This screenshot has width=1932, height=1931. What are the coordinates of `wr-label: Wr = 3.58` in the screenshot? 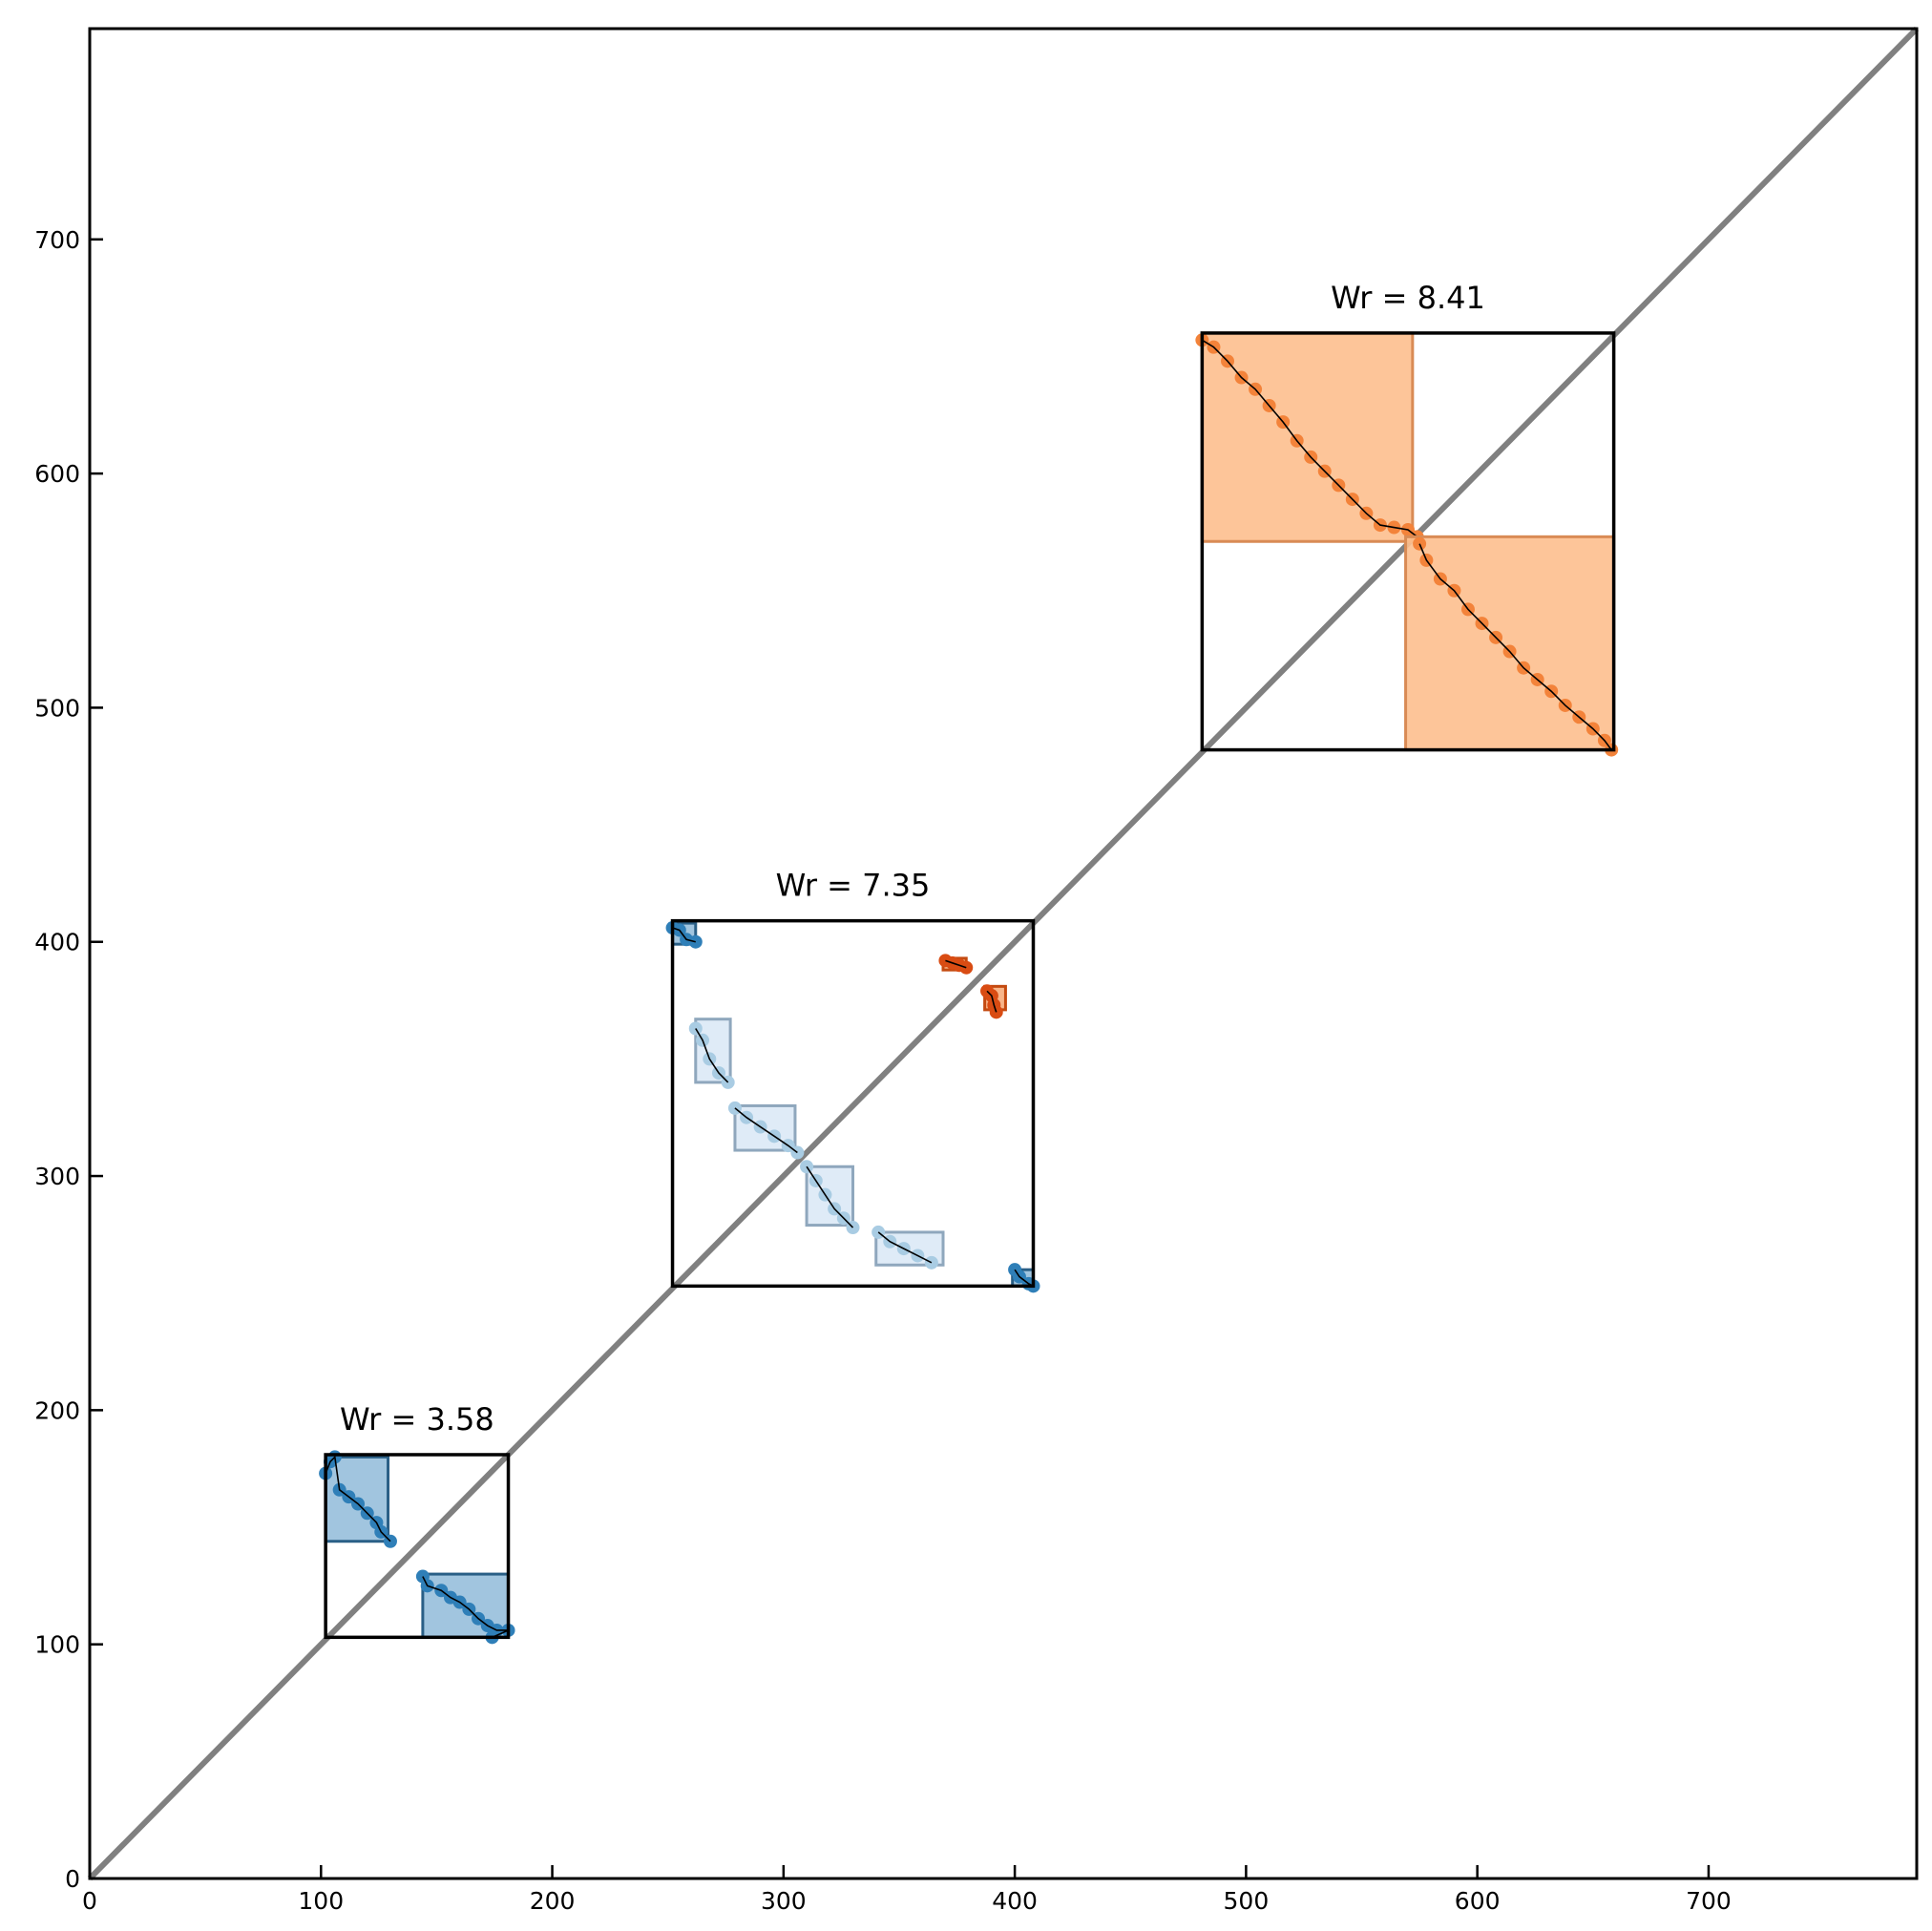 It's located at (417, 1420).